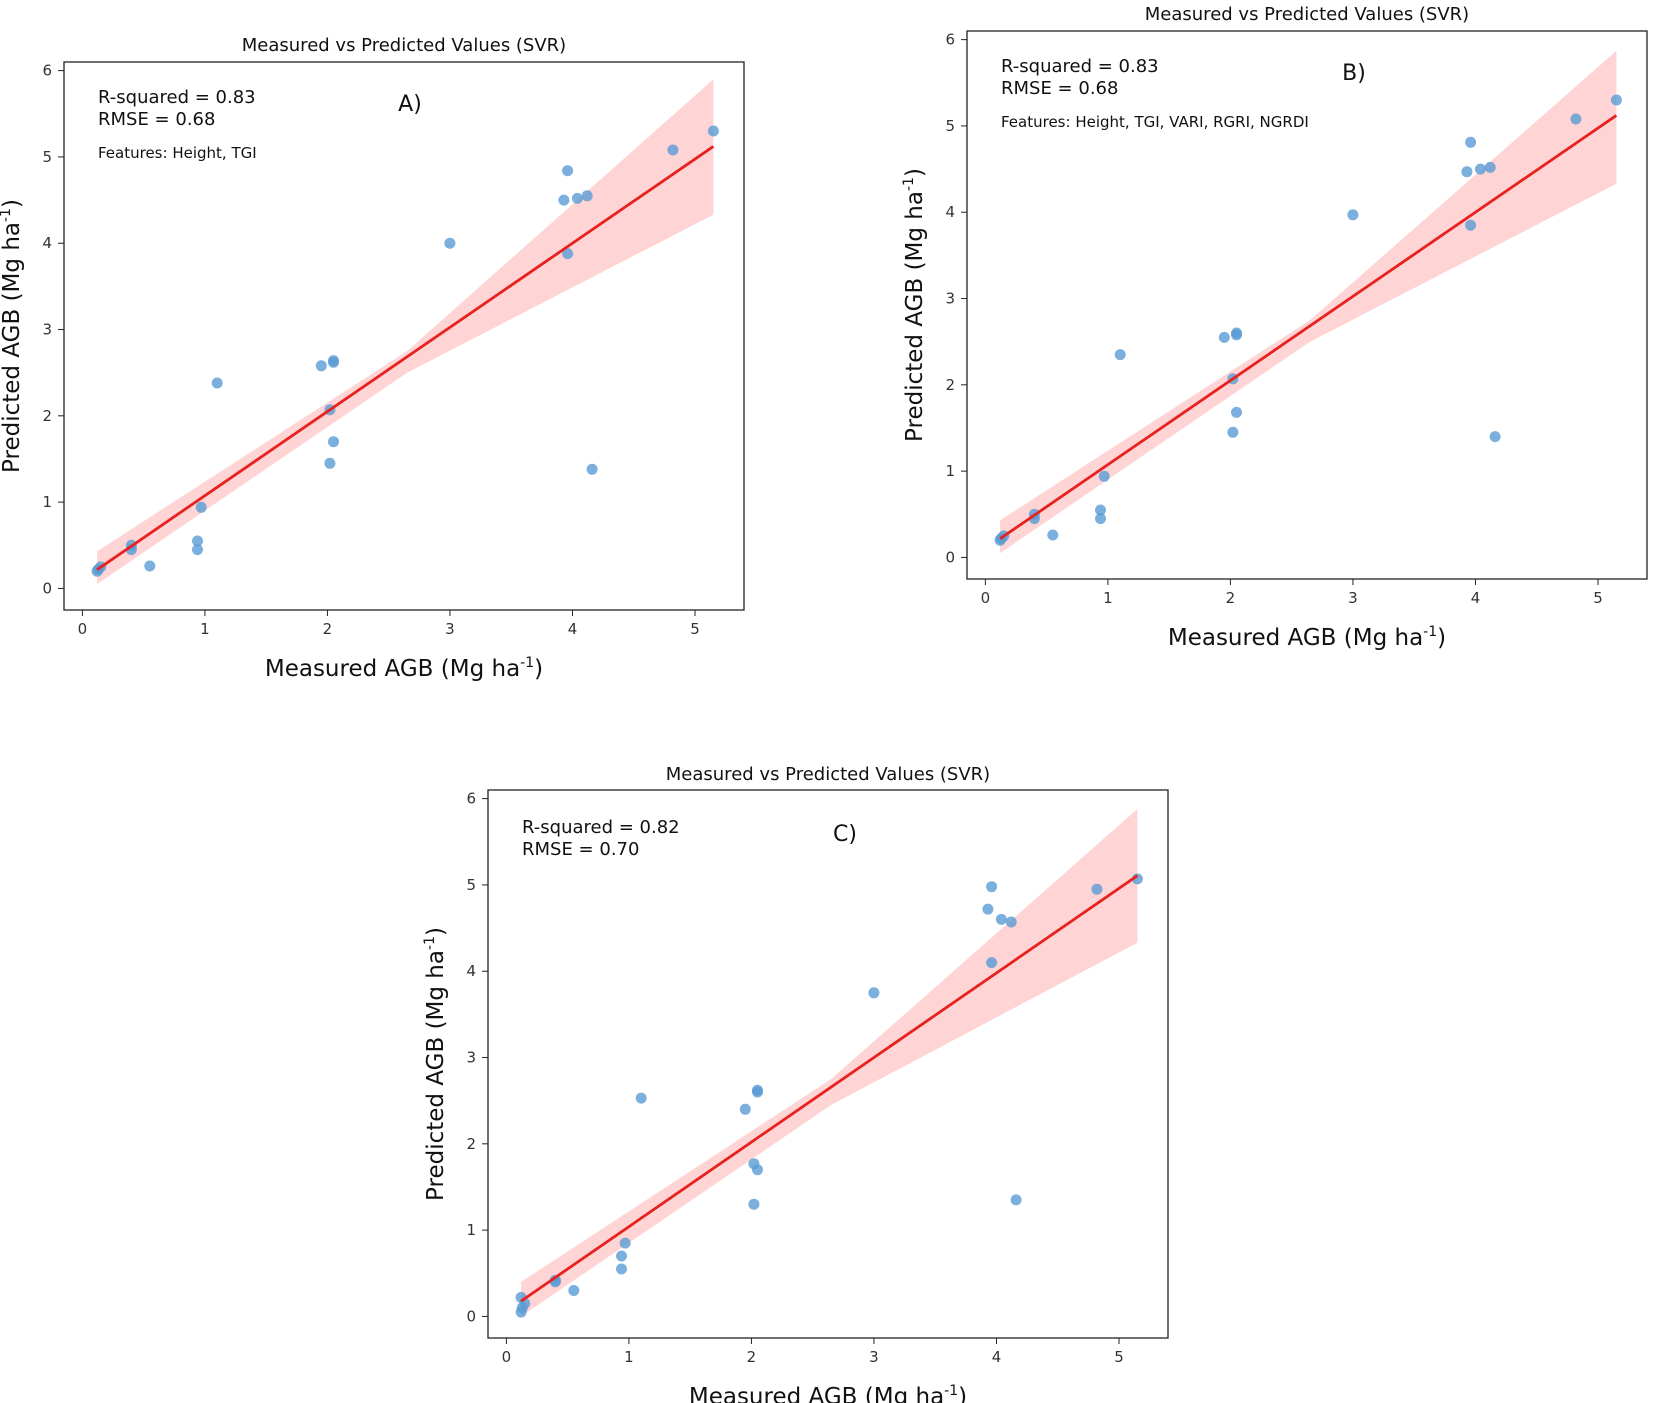  What do you see at coordinates (1155, 122) in the screenshot?
I see `features-note: Features: Height, TGI, VARI, RGRI, NGRDI` at bounding box center [1155, 122].